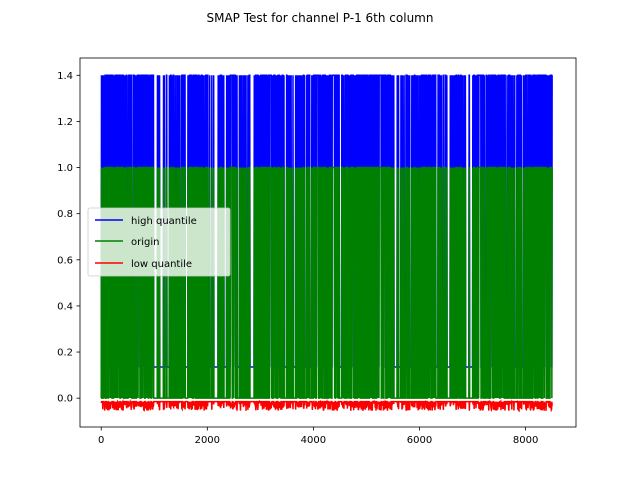 This screenshot has height=480, width=640. I want to click on y-tick-label: 1.2, so click(65, 122).